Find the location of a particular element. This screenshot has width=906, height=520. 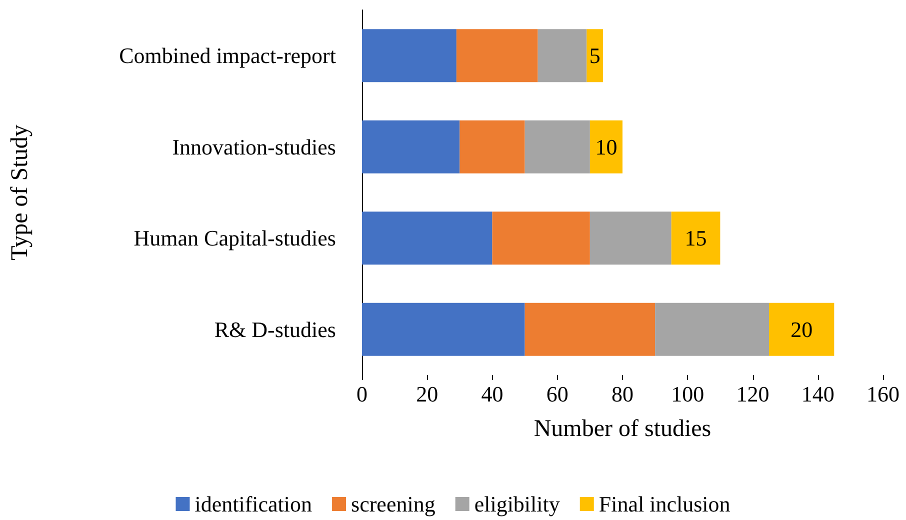

data-label: 15 is located at coordinates (695, 238).